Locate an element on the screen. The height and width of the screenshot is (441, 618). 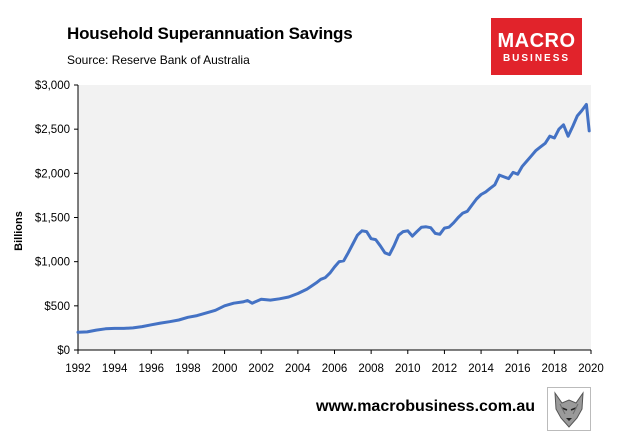
x-tick-label: 2004 is located at coordinates (298, 369).